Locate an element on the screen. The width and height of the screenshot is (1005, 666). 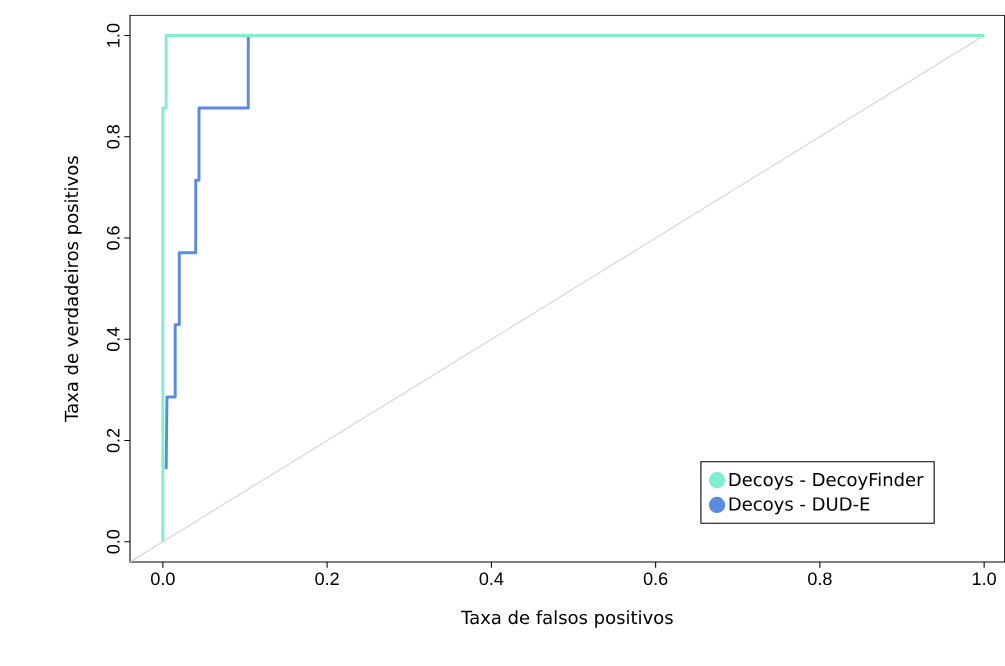
y-tick-label: 0.6 is located at coordinates (113, 238).